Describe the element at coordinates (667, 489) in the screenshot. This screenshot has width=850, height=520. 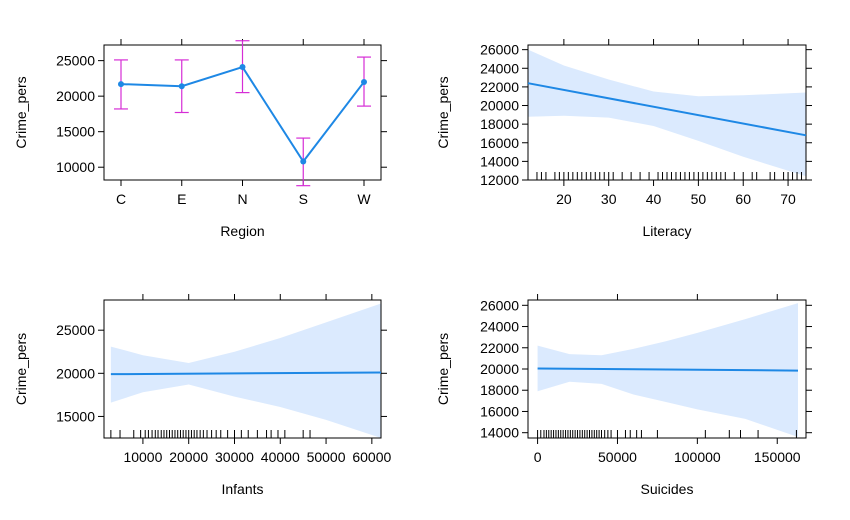
I see `x-axis-title: Suicides` at that location.